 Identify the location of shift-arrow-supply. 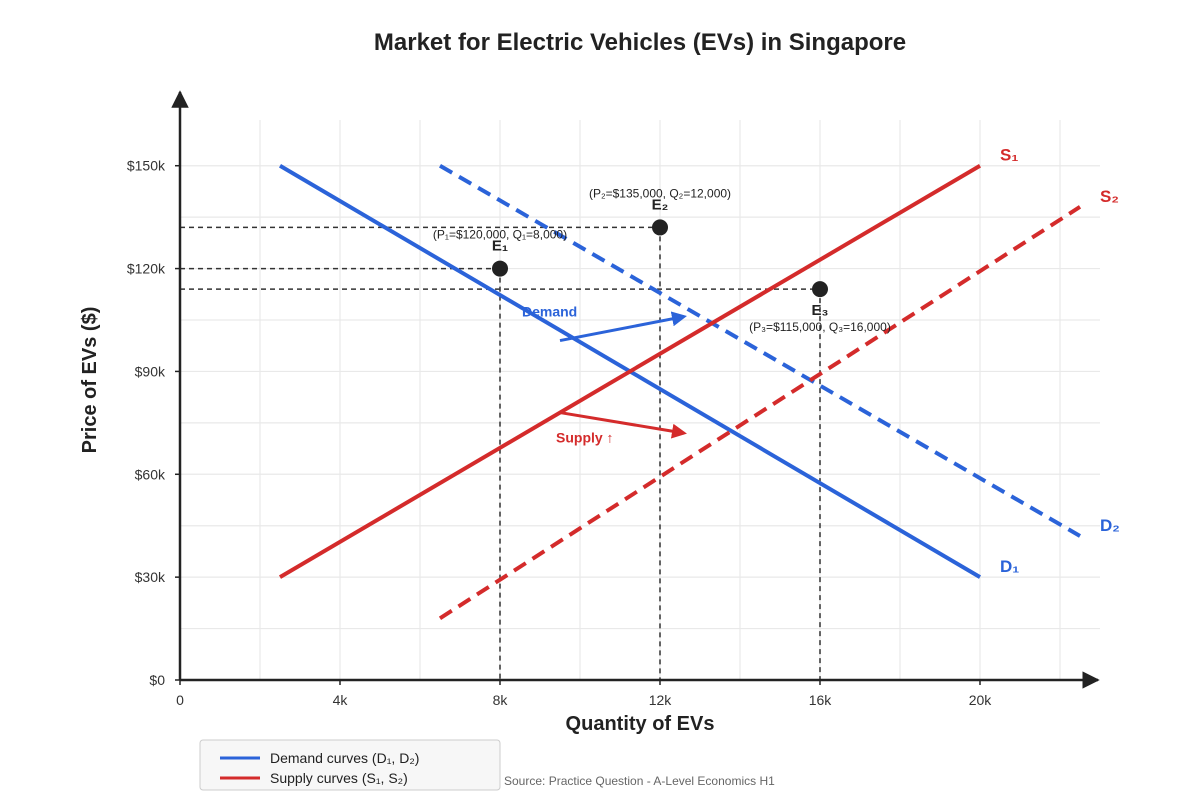
(623, 425).